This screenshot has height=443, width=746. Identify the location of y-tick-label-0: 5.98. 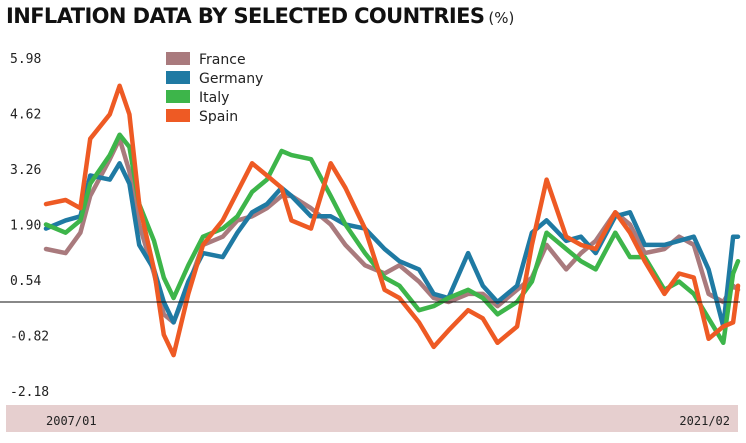
(25, 59).